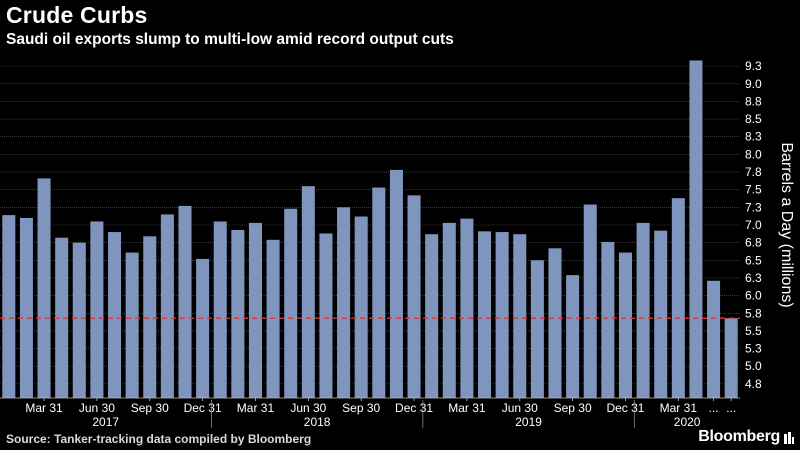 The width and height of the screenshot is (800, 450). I want to click on chart-title: Crude Curbs, so click(77, 15).